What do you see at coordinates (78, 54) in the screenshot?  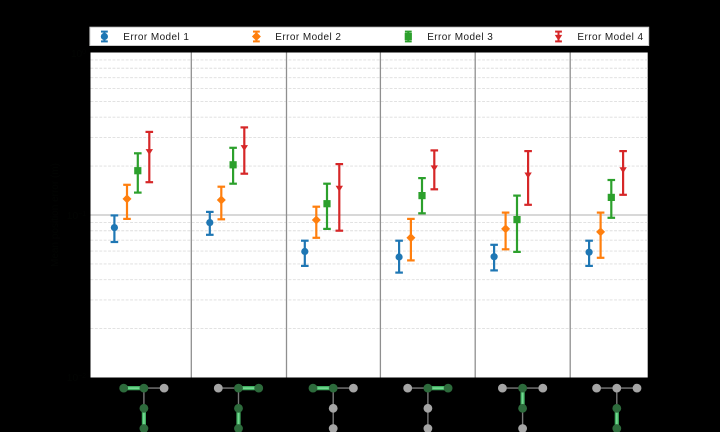 I see `svg-text: 10⁰` at bounding box center [78, 54].